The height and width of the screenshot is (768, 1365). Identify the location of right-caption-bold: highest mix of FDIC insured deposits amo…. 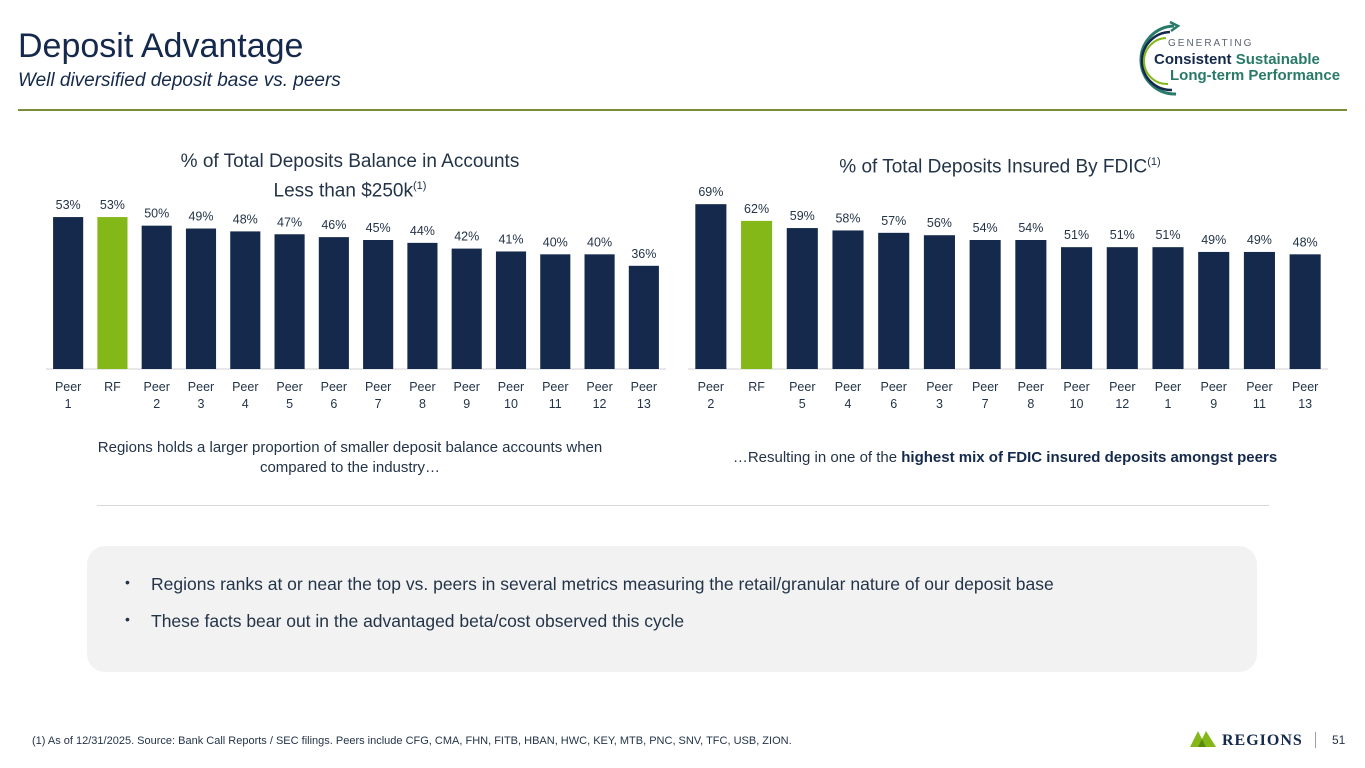
(1089, 457).